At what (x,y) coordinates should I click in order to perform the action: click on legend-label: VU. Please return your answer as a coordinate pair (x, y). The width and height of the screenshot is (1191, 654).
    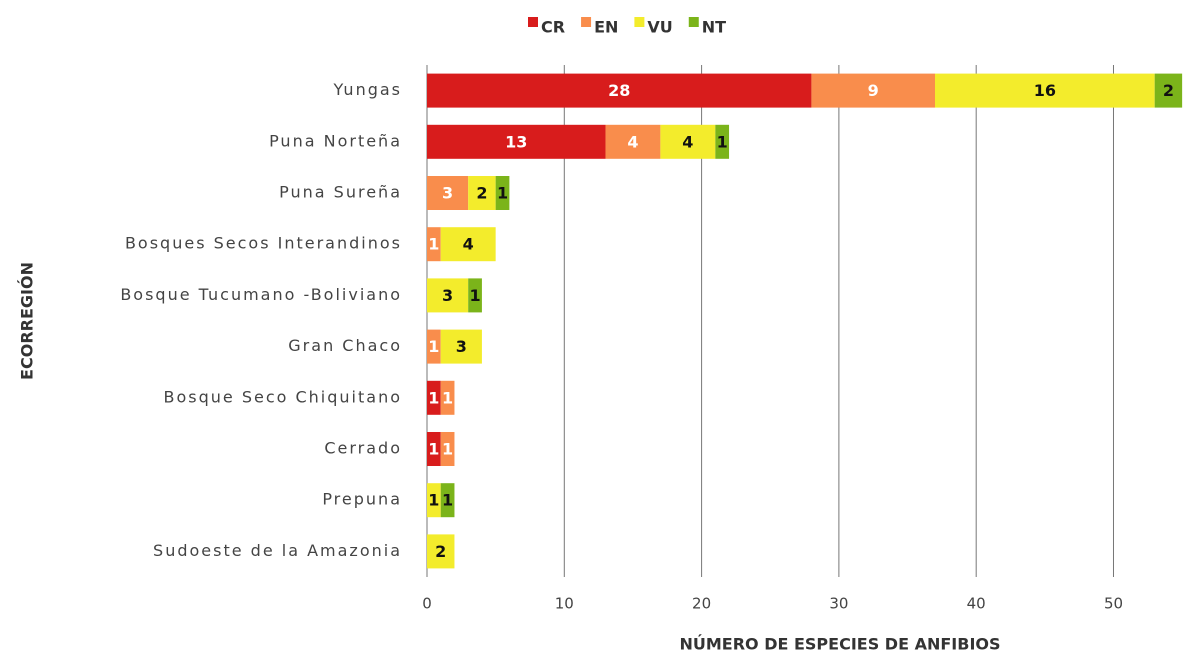
    Looking at the image, I should click on (659, 27).